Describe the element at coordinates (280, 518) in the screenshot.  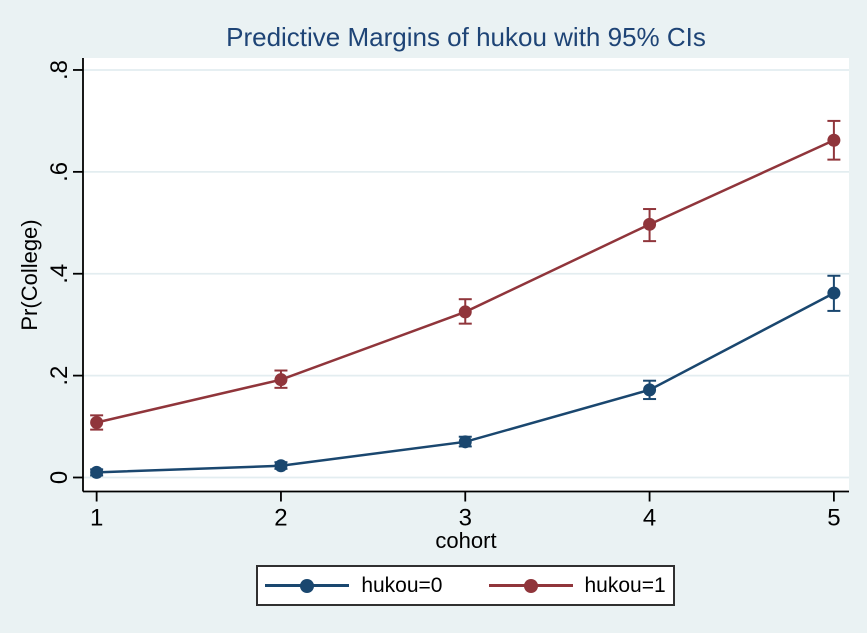
I see `x-tick-label: 2` at that location.